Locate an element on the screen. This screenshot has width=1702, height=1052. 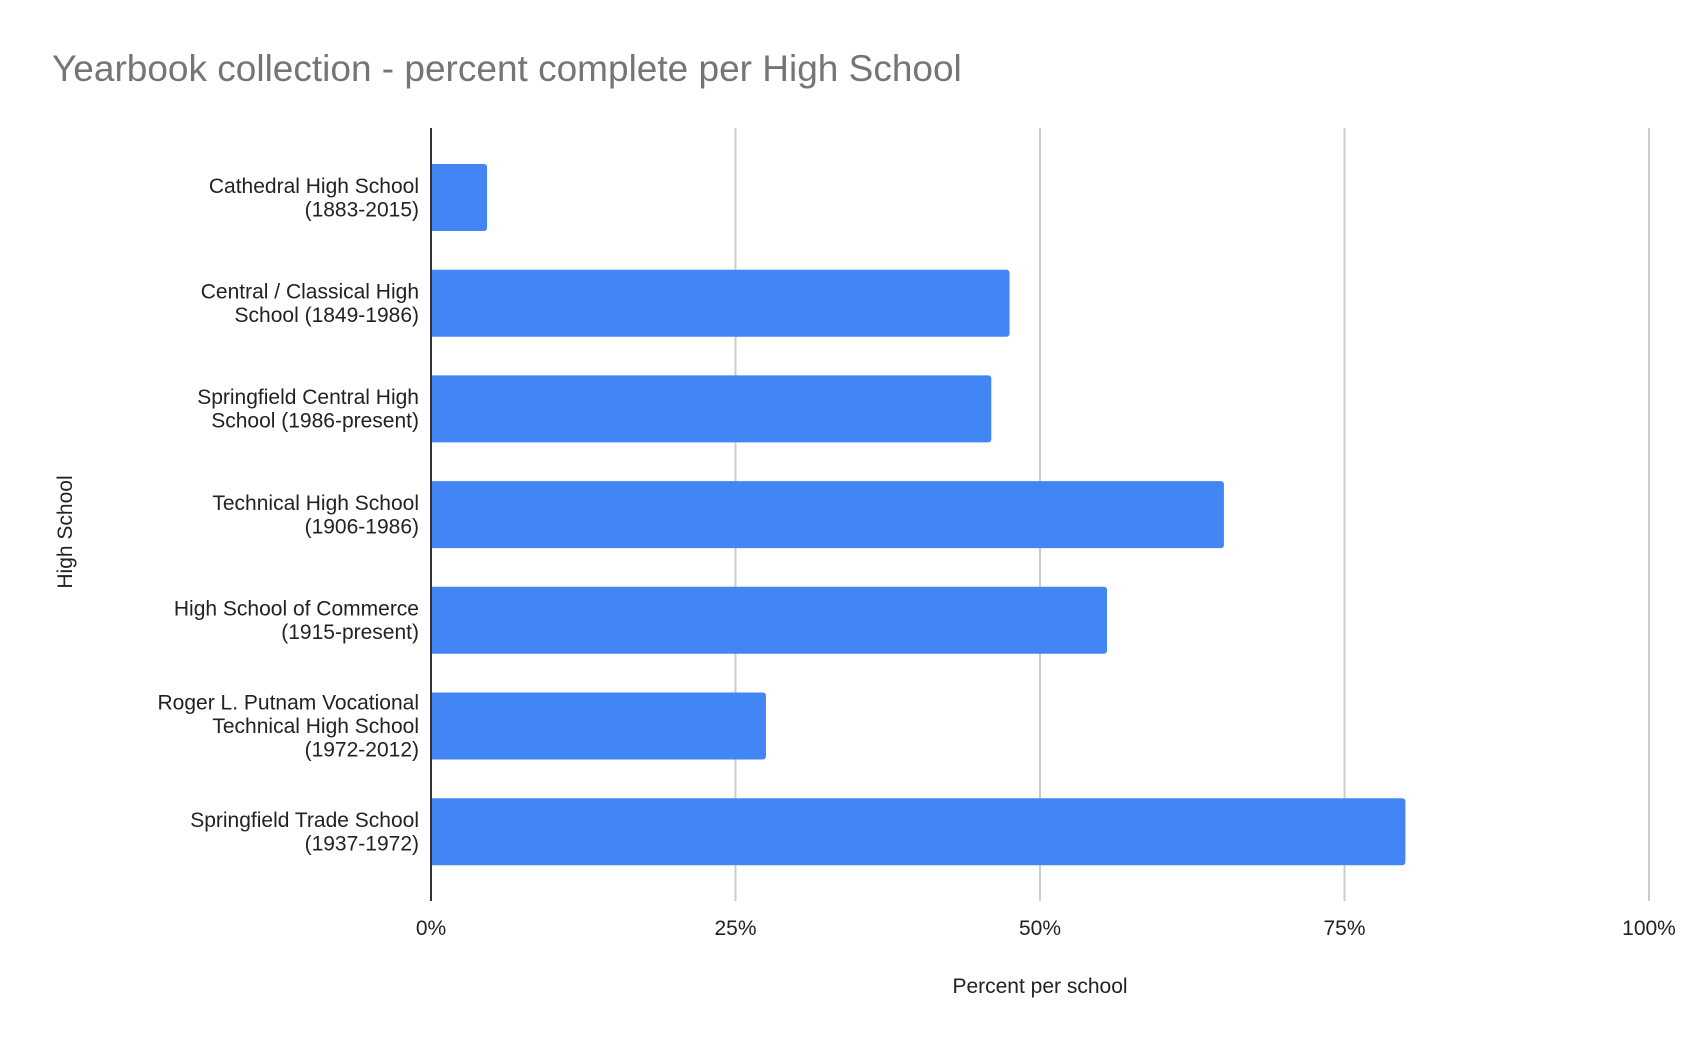
category-label: Springfield Trade School is located at coordinates (304, 820).